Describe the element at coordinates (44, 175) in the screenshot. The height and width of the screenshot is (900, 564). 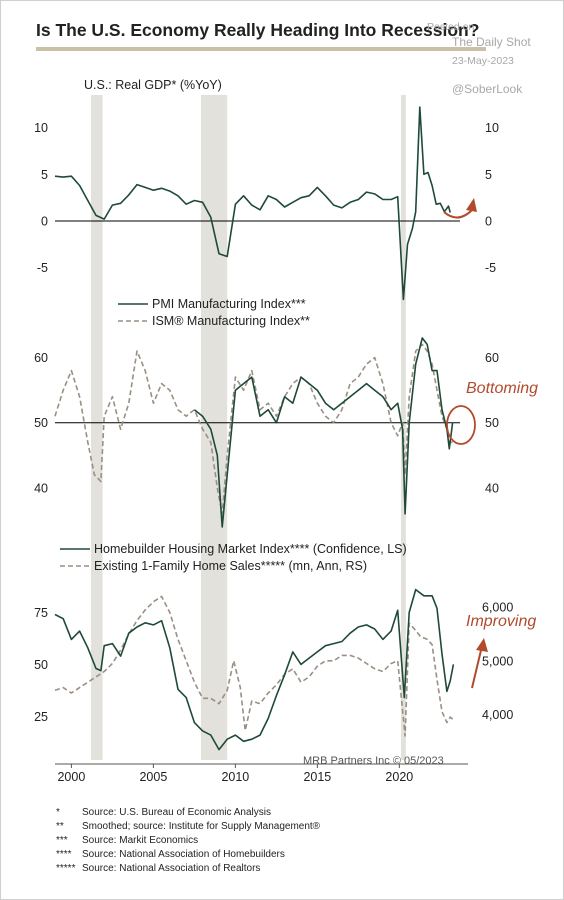
I see `y-tick-left-0-1: 5` at that location.